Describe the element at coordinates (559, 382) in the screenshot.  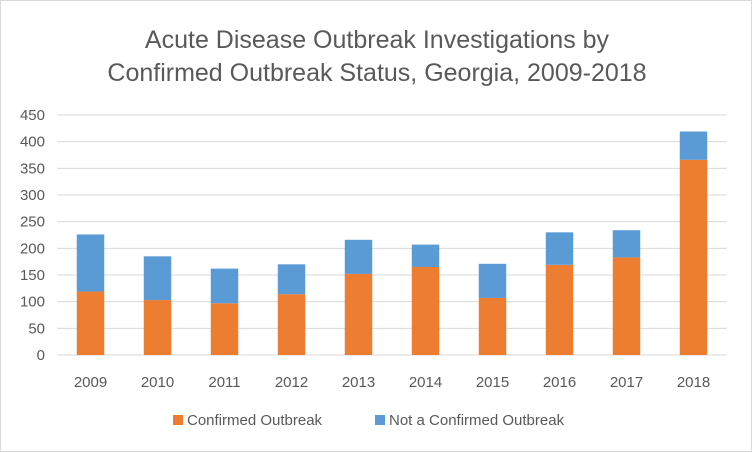
I see `x-tick-label: 2016` at that location.